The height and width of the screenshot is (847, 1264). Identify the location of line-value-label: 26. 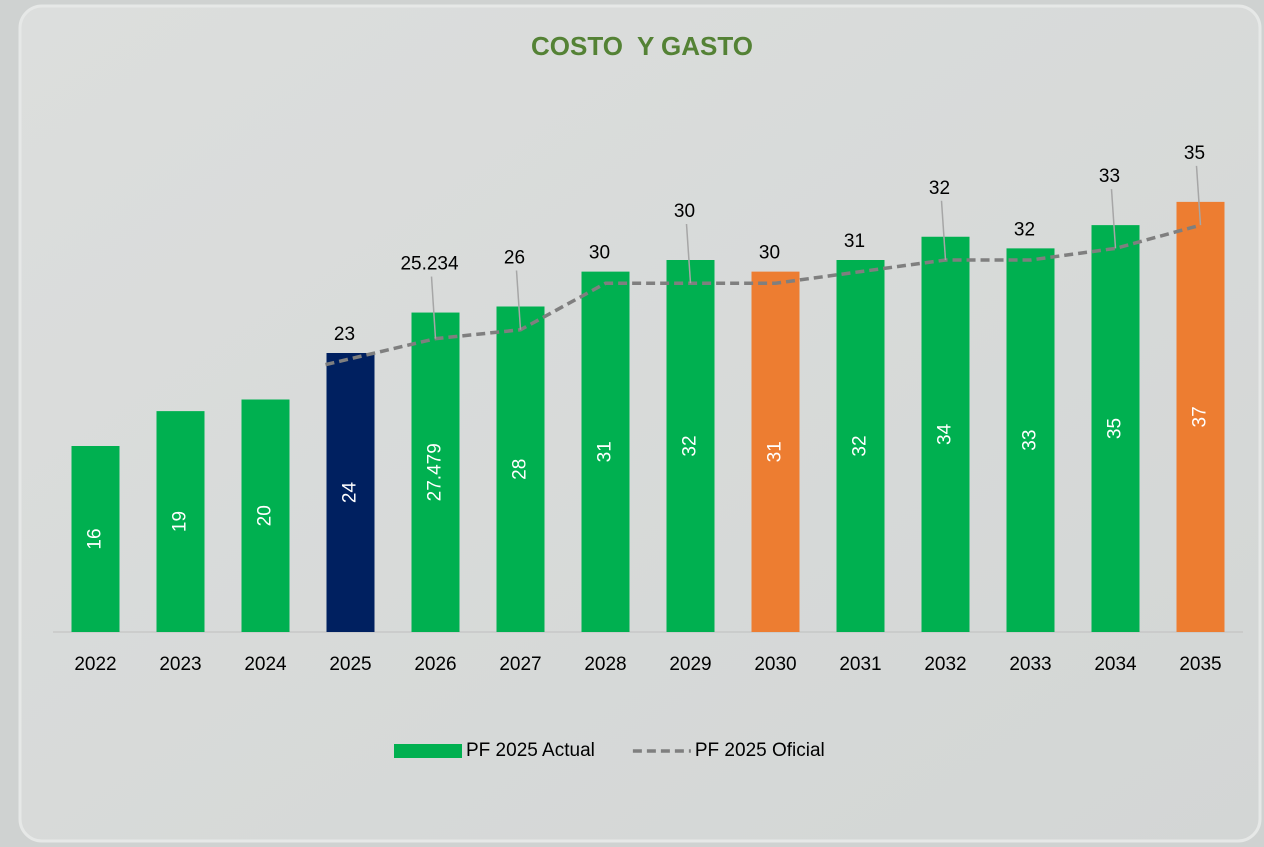
(514, 258).